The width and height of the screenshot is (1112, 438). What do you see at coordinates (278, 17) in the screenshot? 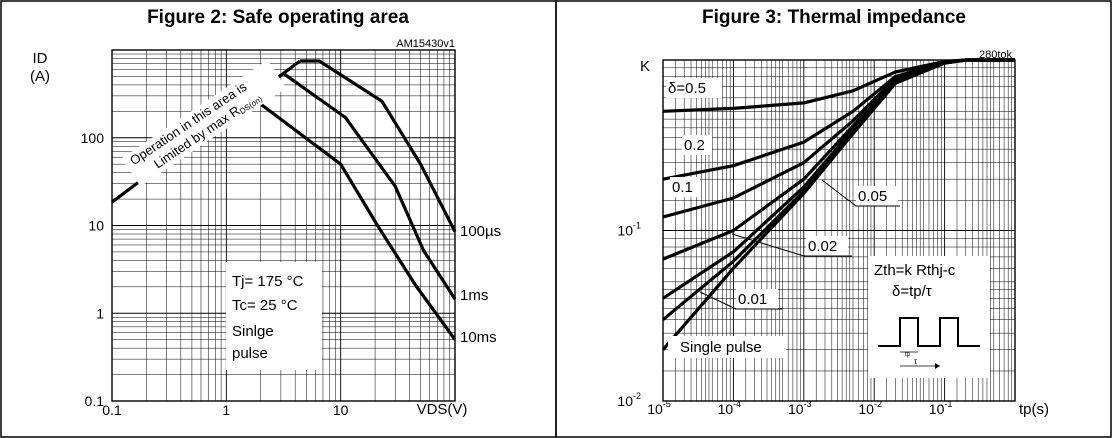
I see `fig2-title: Figure 2: Safe operating area` at bounding box center [278, 17].